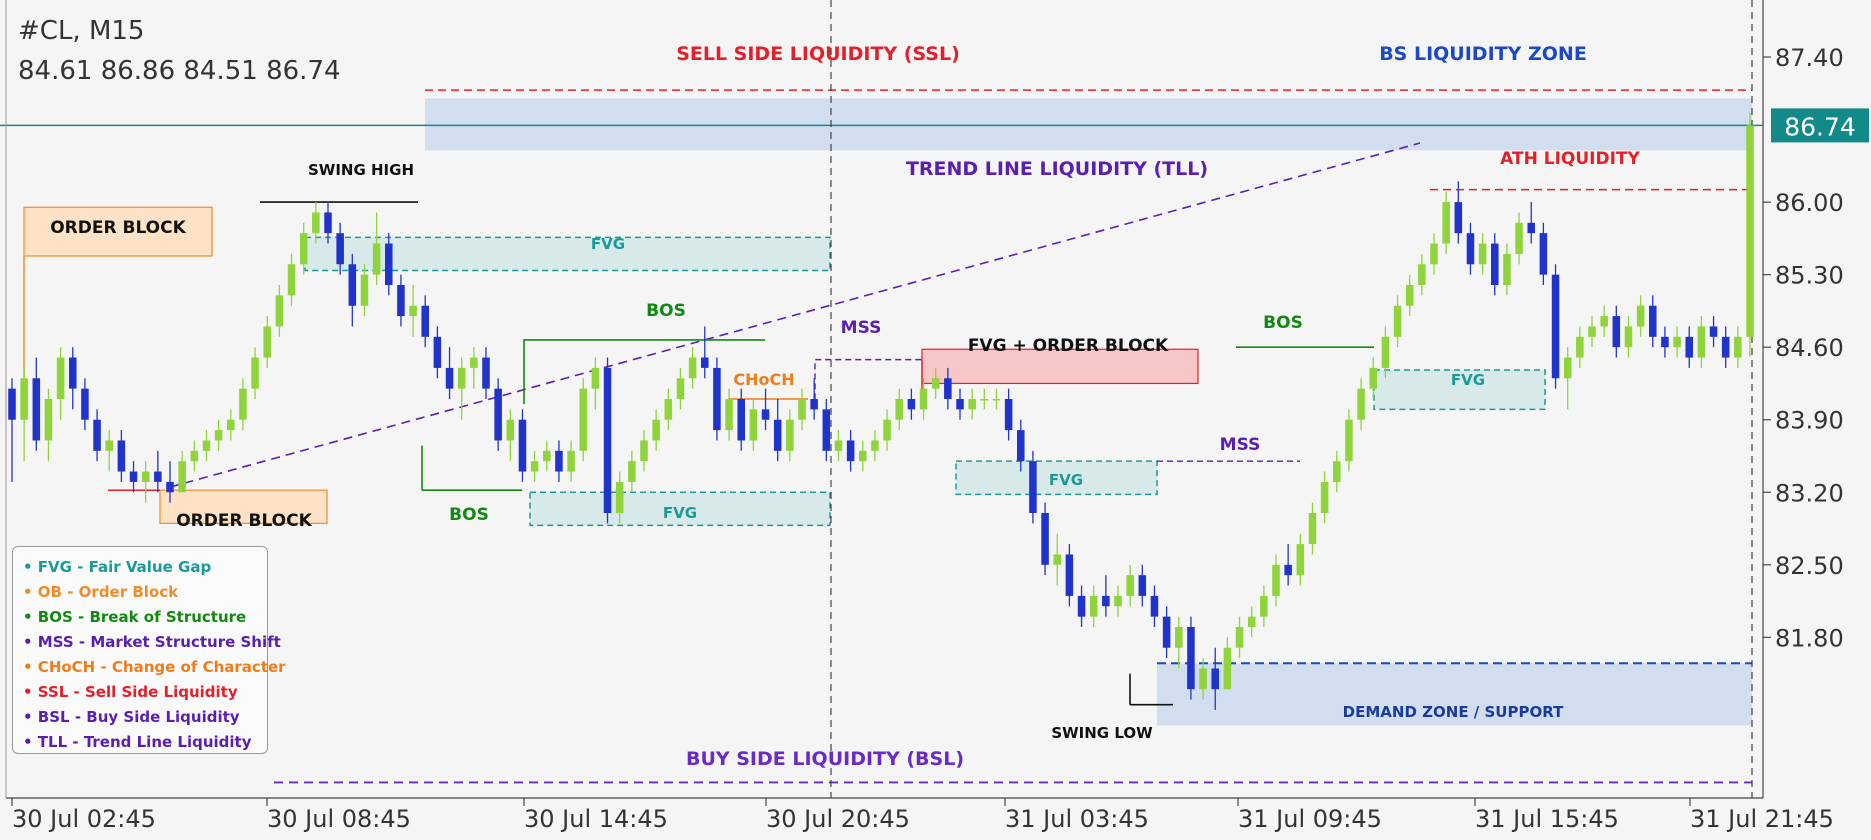  What do you see at coordinates (818, 54) in the screenshot?
I see `ssl-label: SELL SIDE LIQUIDITY (SSL)` at bounding box center [818, 54].